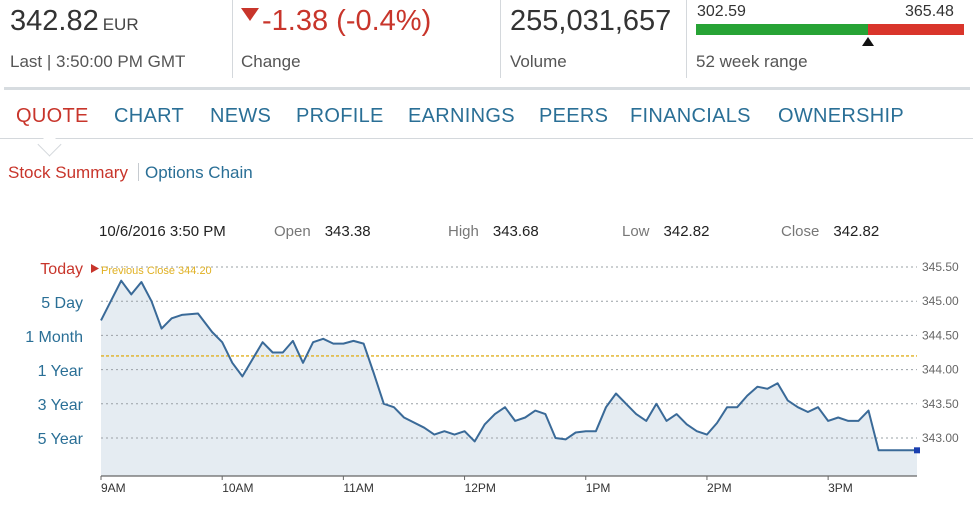 Image resolution: width=973 pixels, height=517 pixels. I want to click on range-5-year-button: 5 Year, so click(60, 439).